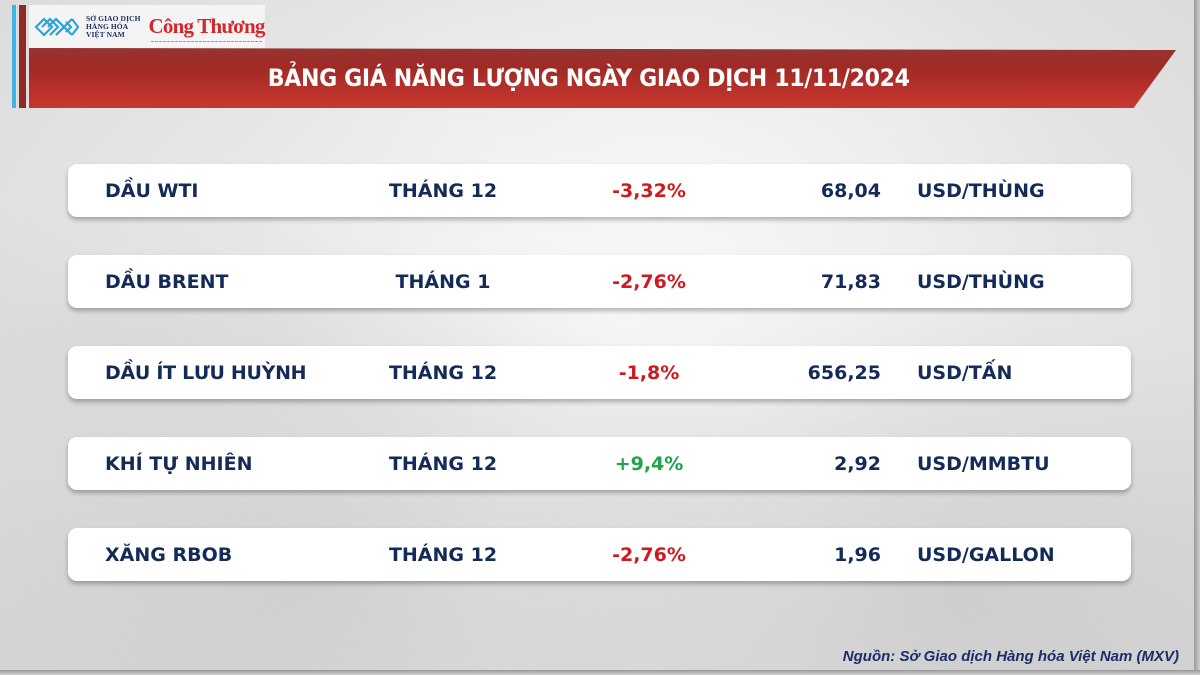 The height and width of the screenshot is (675, 1200). Describe the element at coordinates (22, 56) in the screenshot. I see `accent-stripe-red` at that location.